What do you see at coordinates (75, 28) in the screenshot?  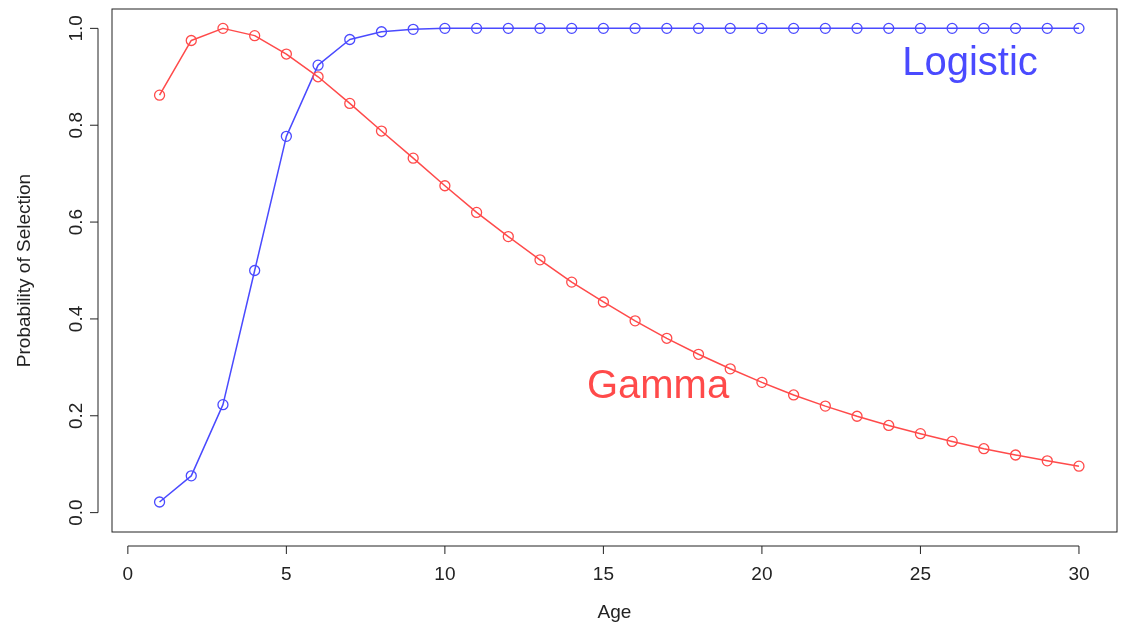 I see `y-tick-label: 1.0` at bounding box center [75, 28].